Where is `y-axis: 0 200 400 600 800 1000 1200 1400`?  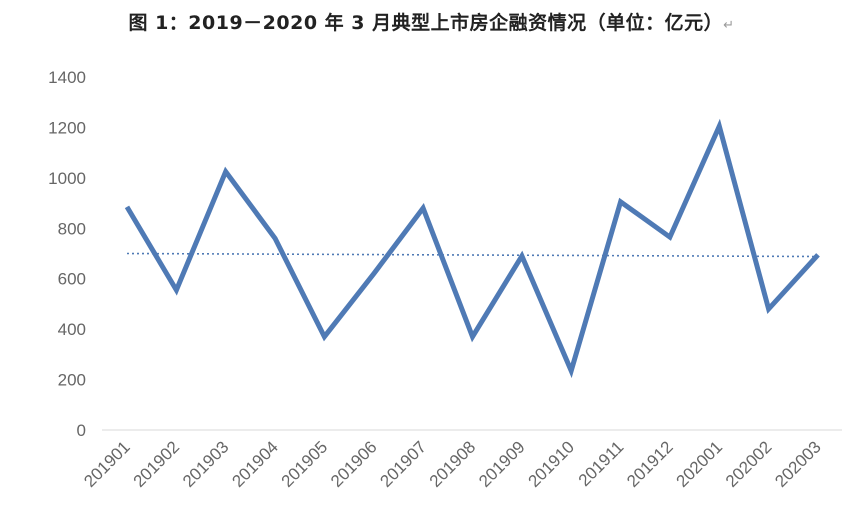 y-axis: 0 200 400 600 800 1000 1200 1400 is located at coordinates (67, 254).